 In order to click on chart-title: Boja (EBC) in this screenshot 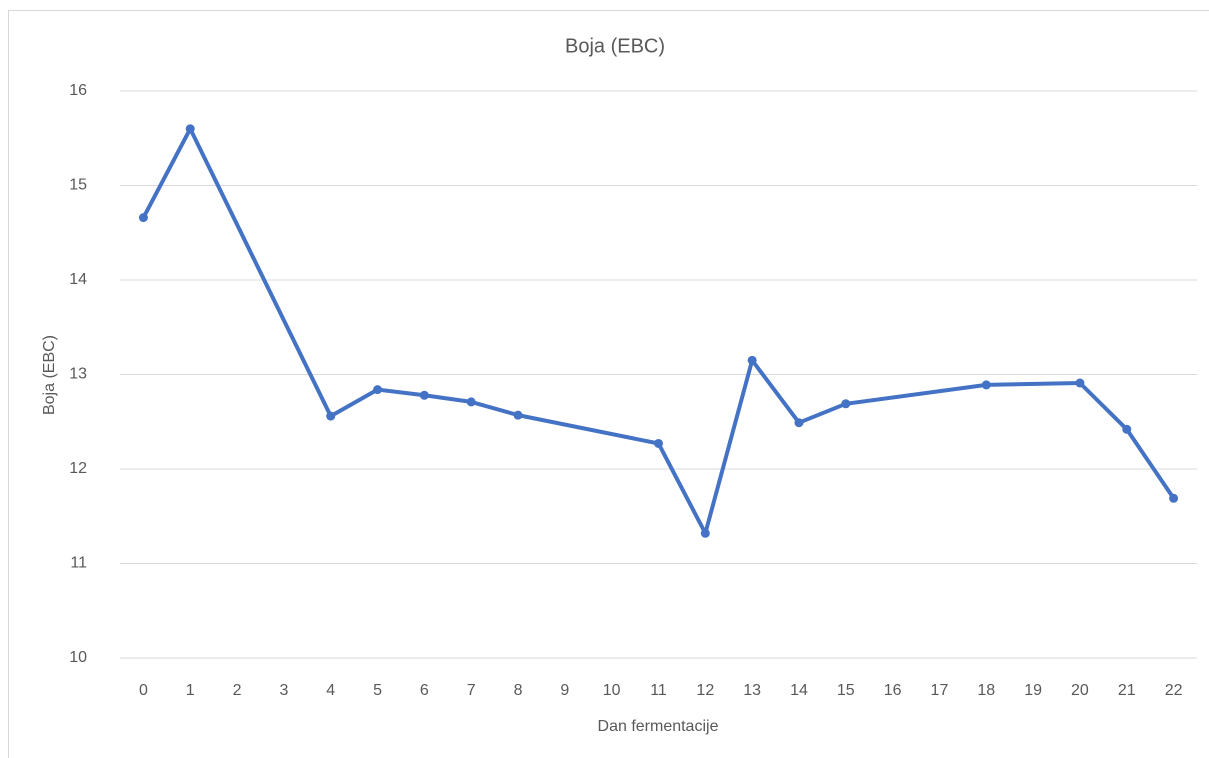, I will do `click(615, 46)`.